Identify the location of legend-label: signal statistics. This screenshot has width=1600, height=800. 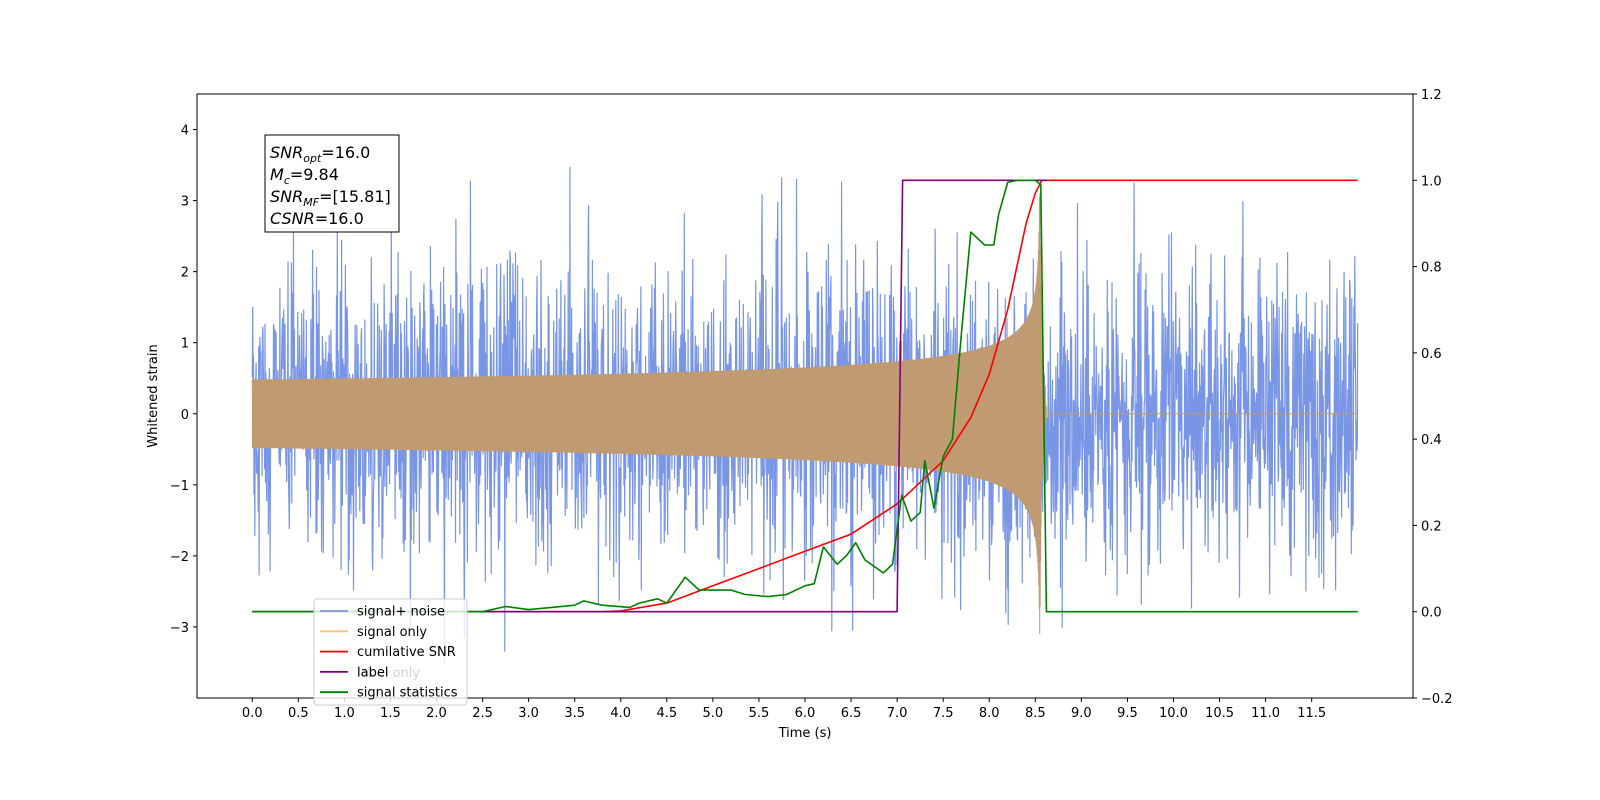
(407, 693).